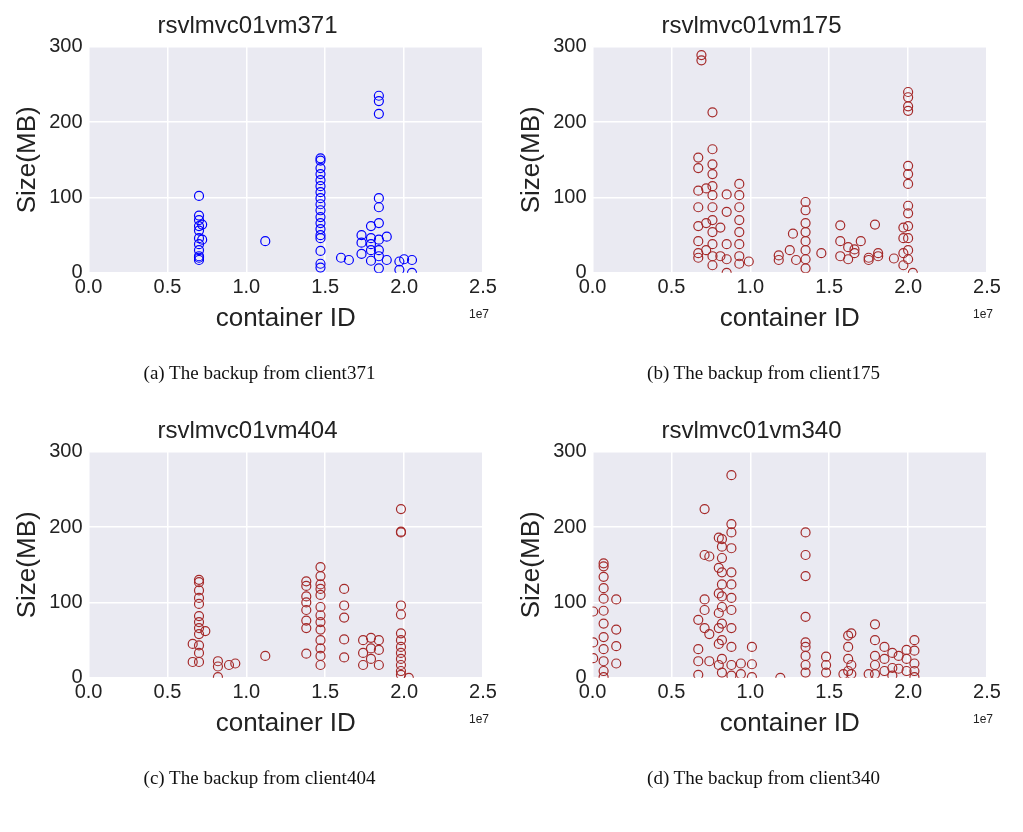  I want to click on text: (c) The backup from client404, so click(259, 778).